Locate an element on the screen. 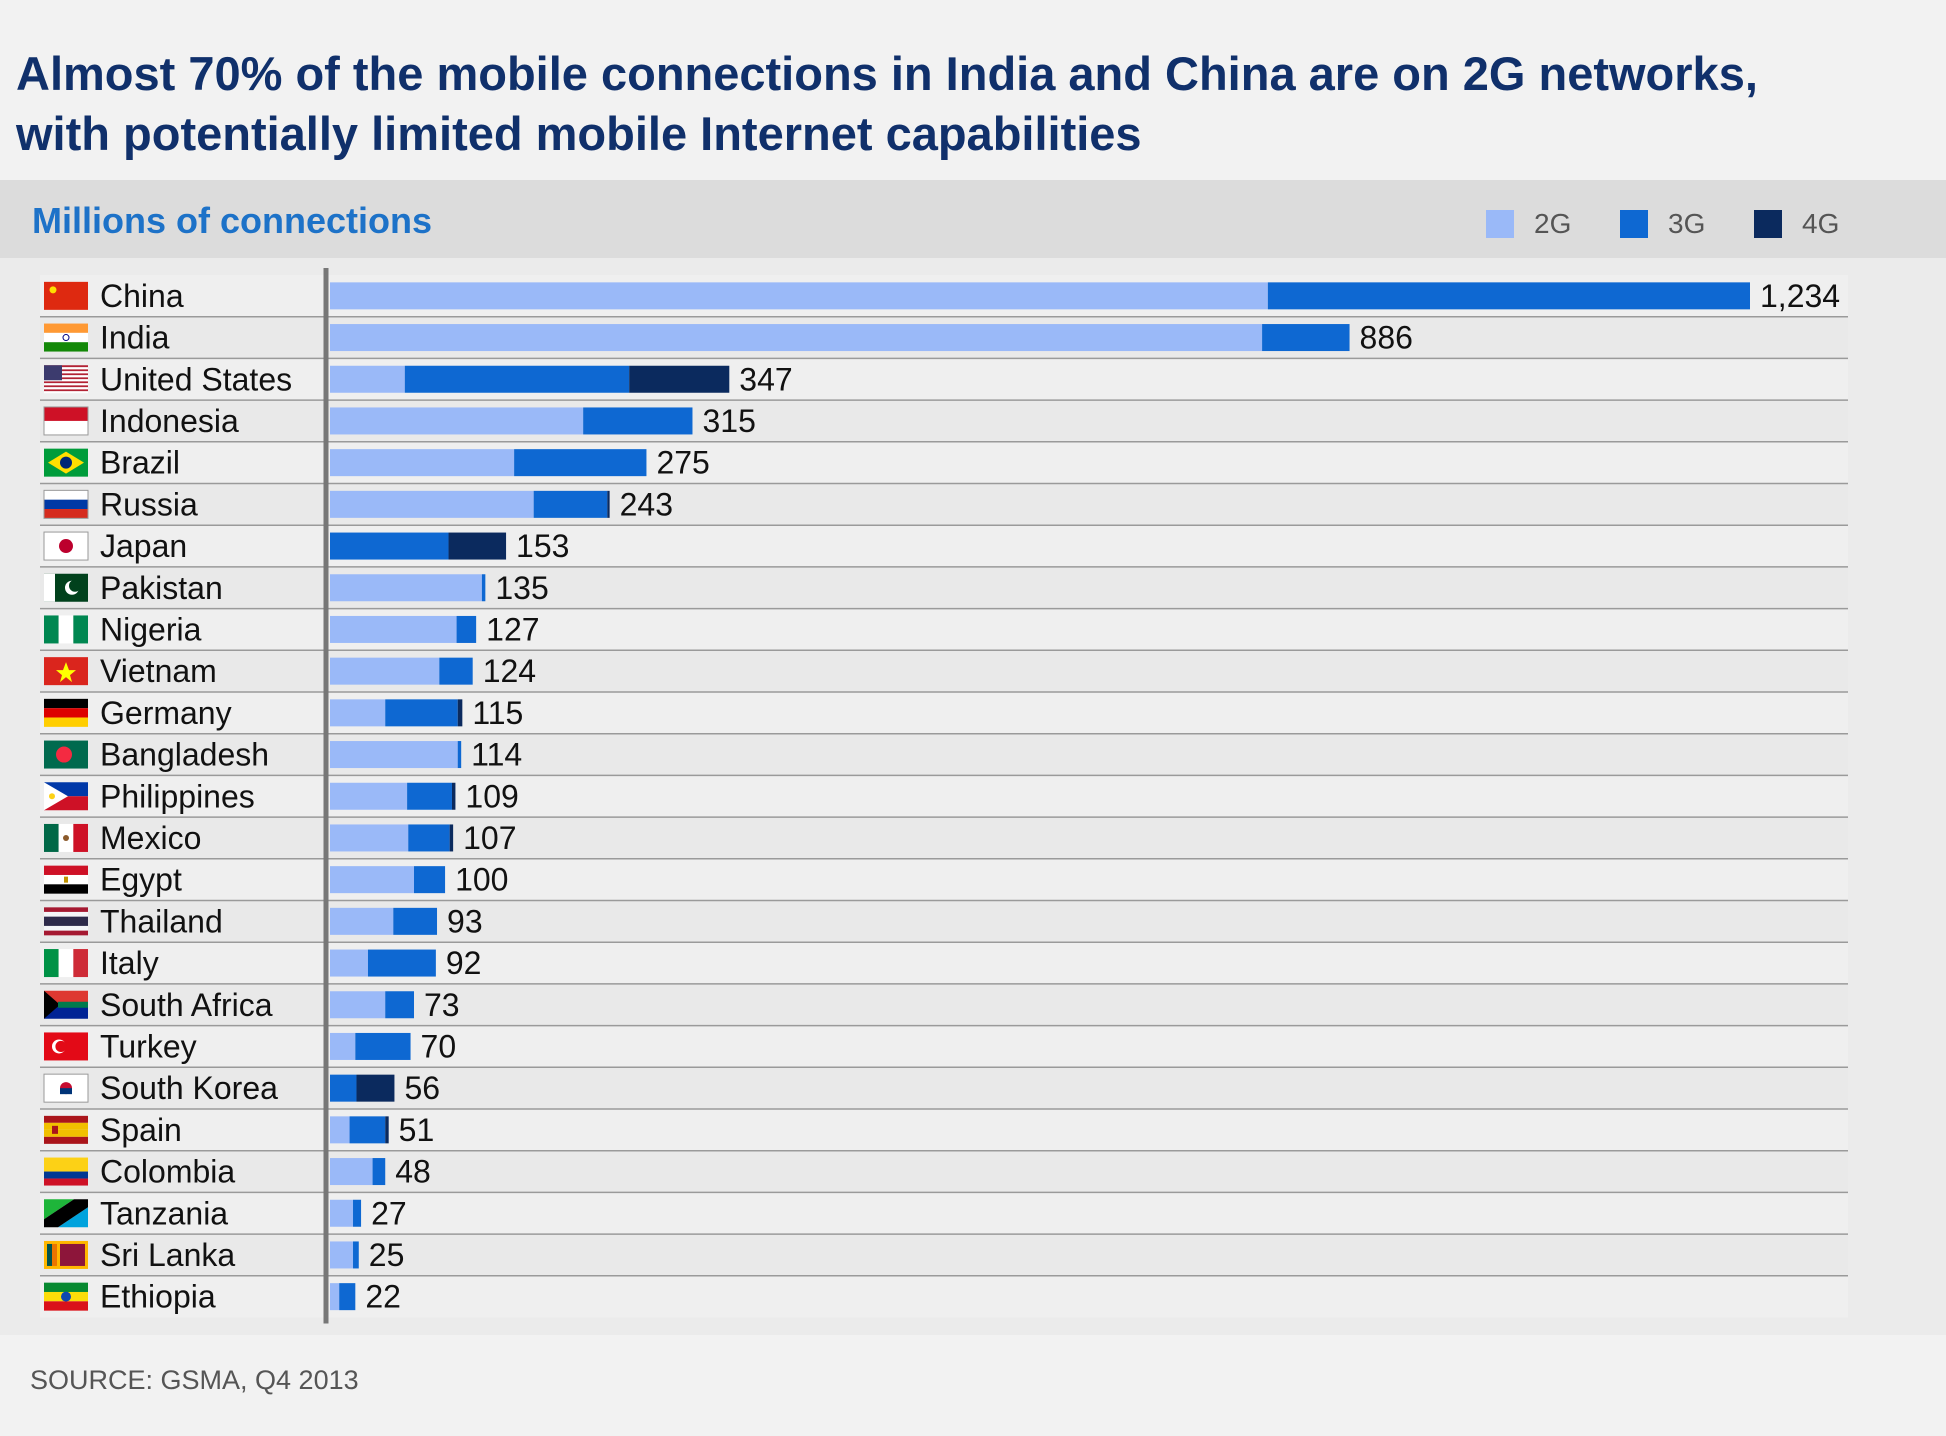  flag-thailand-icon is located at coordinates (66, 921).